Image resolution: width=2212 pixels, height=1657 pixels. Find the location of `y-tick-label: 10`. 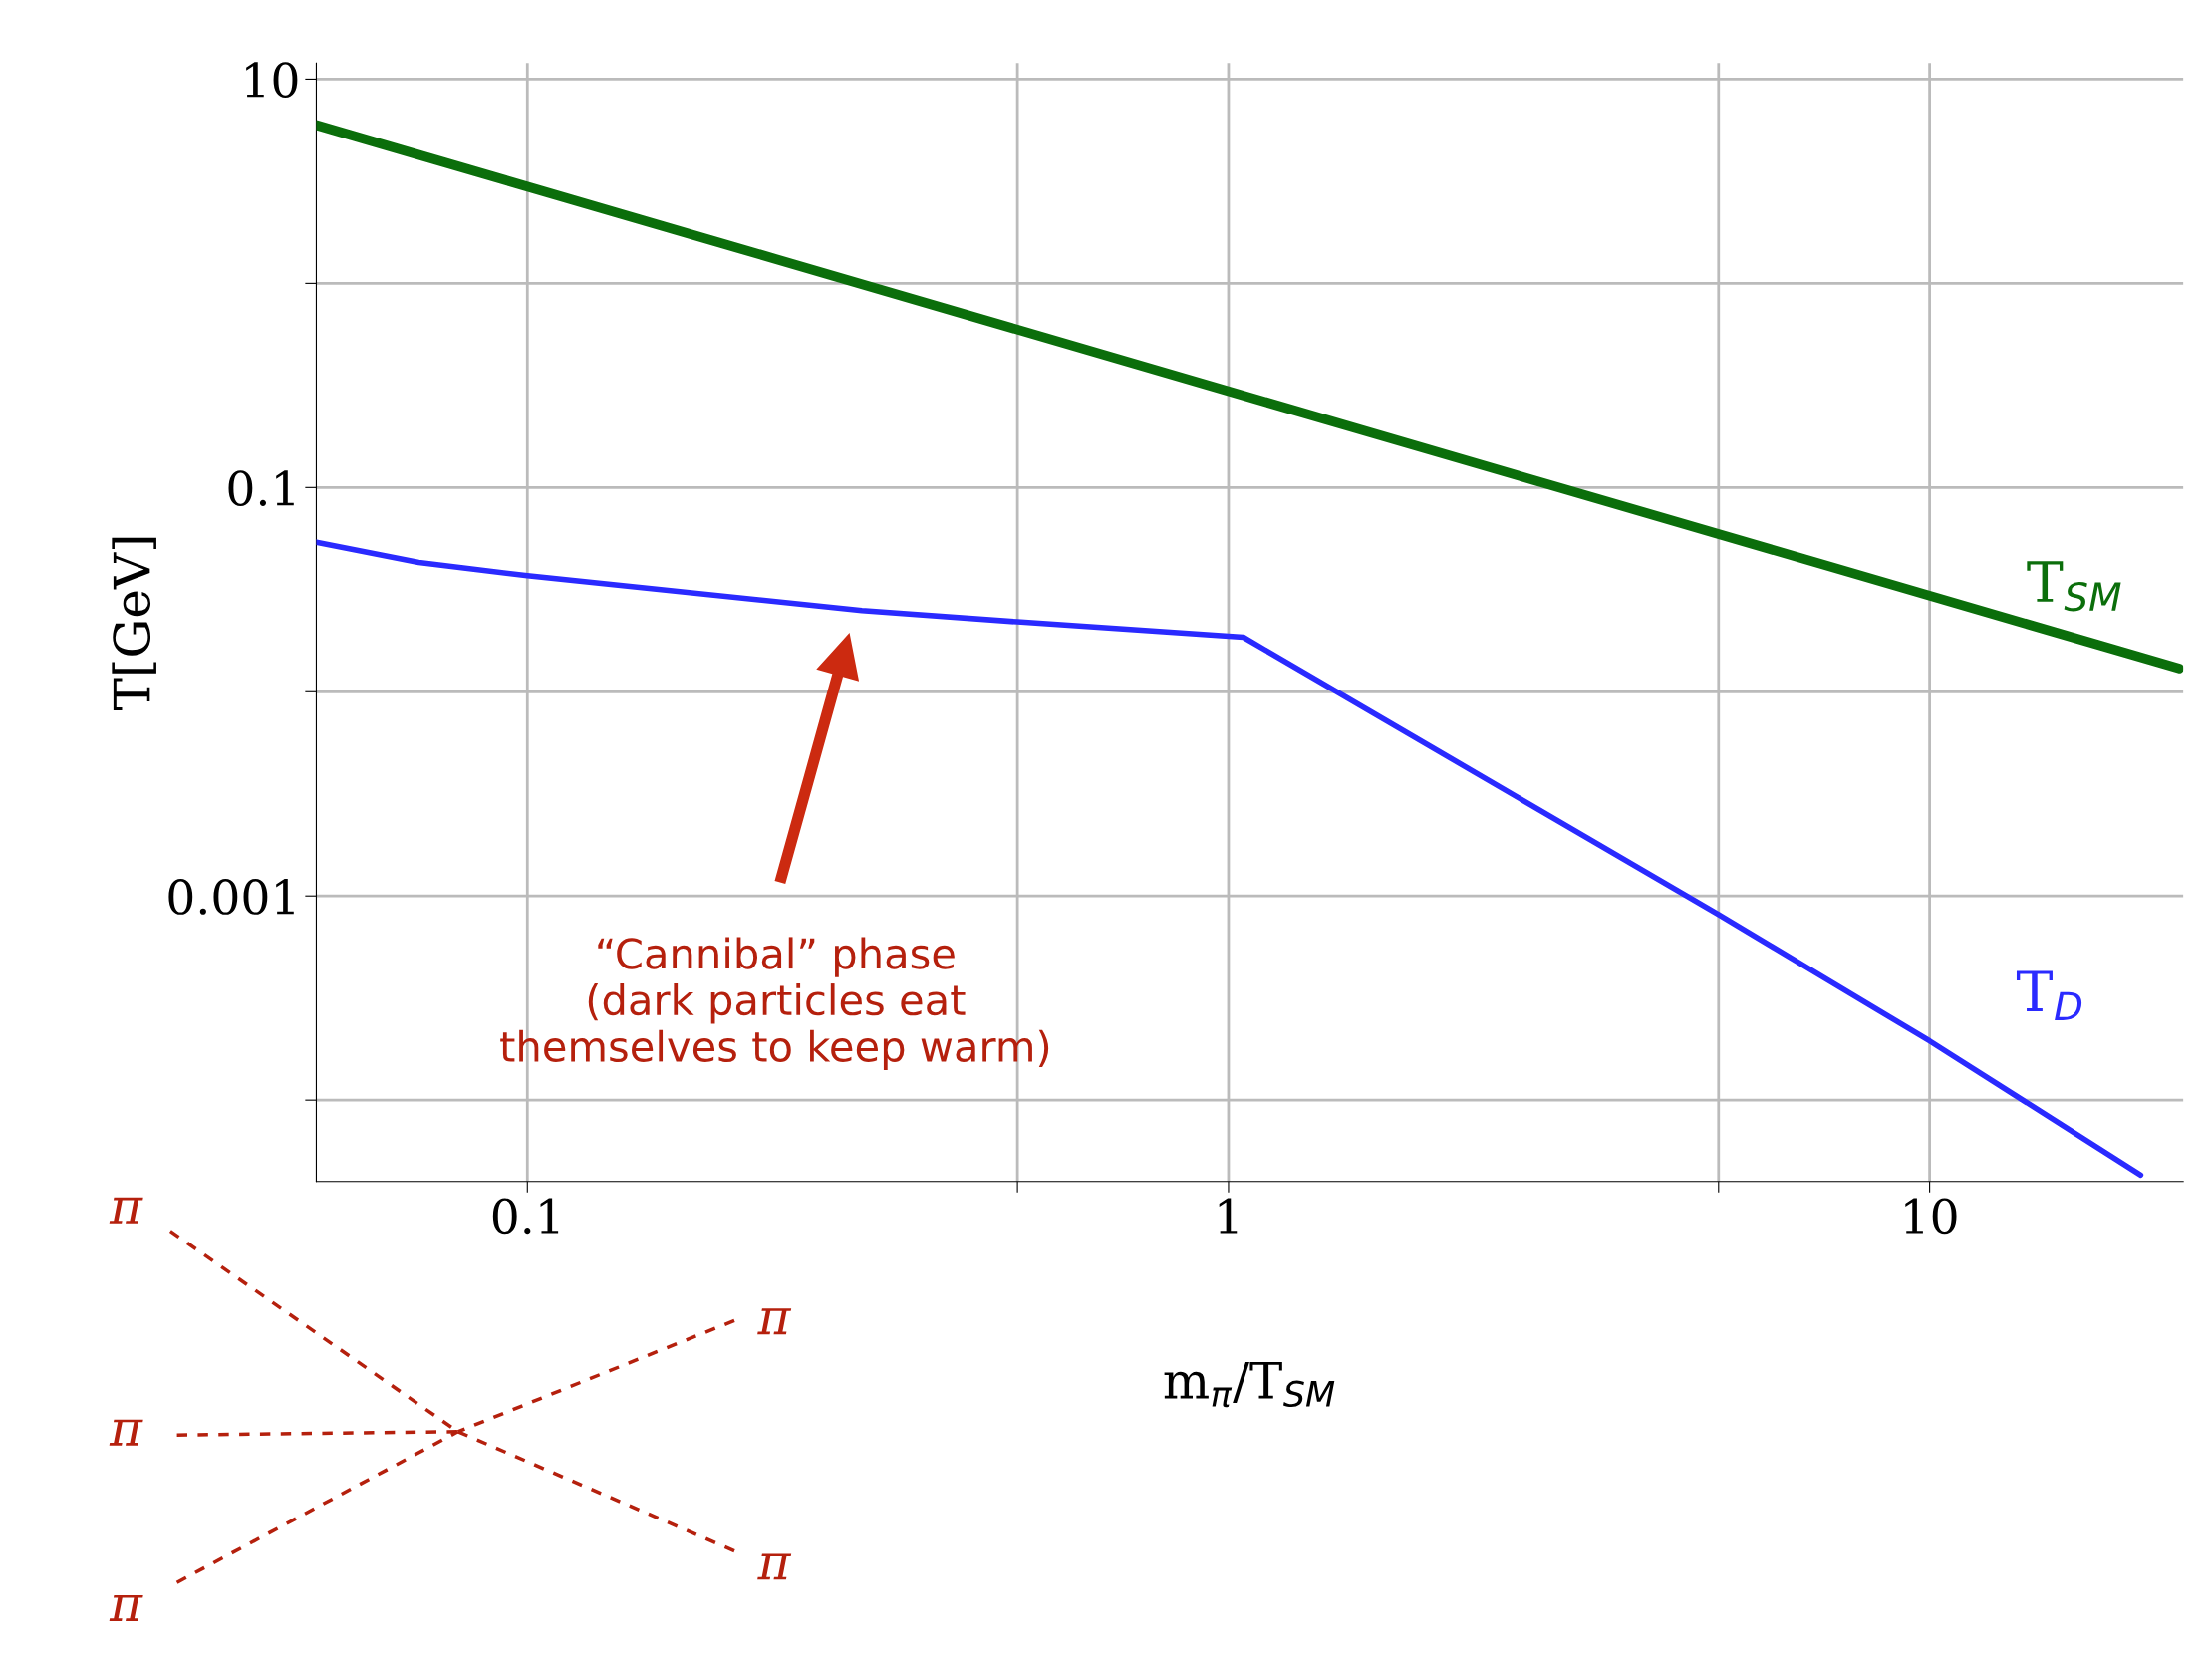

y-tick-label: 10 is located at coordinates (272, 81).